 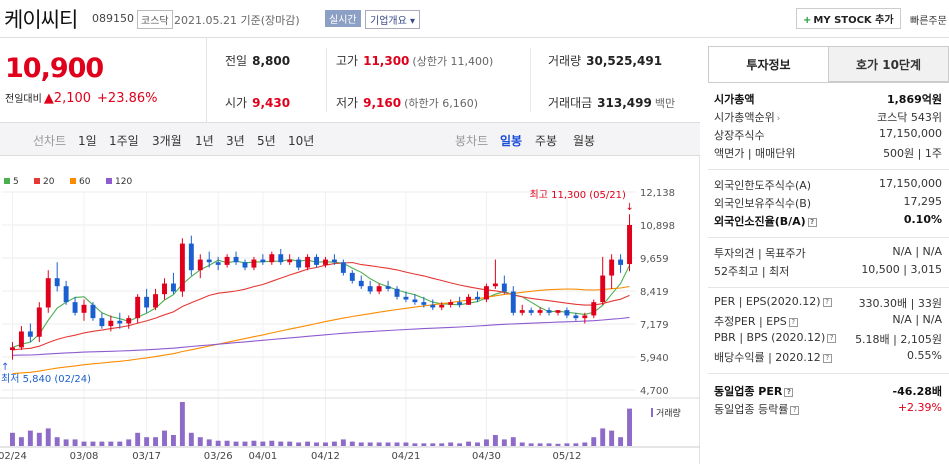 I want to click on range-1w: 1주일, so click(x=124, y=141).